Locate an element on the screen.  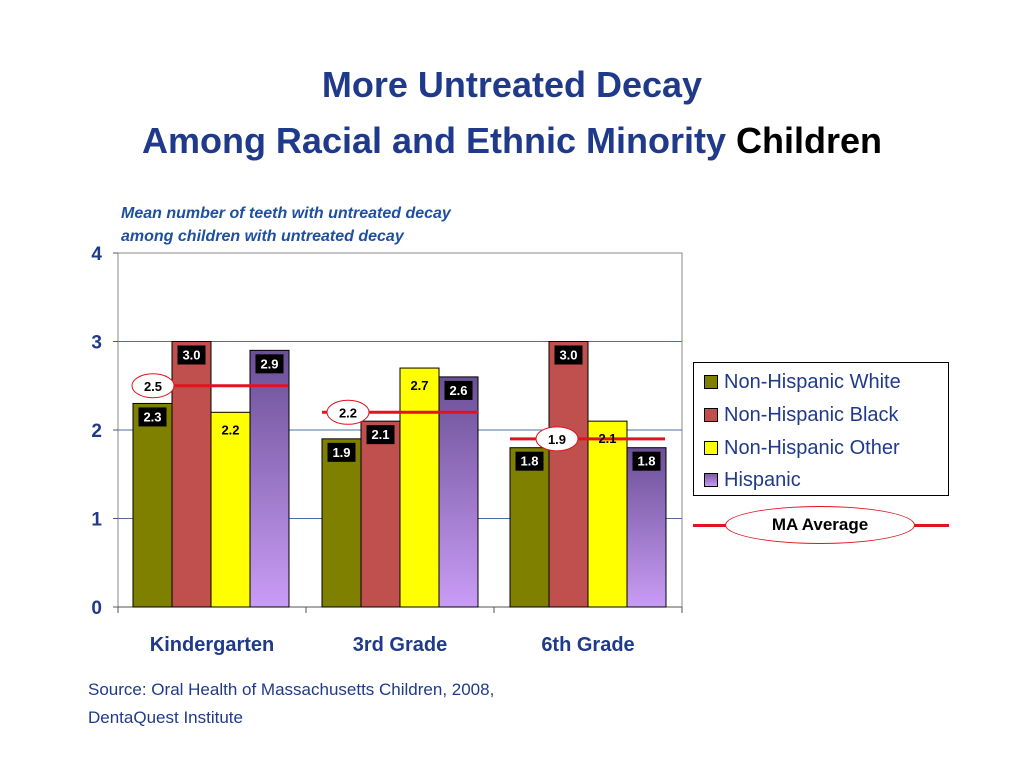
data-label: 2.3 is located at coordinates (152, 416).